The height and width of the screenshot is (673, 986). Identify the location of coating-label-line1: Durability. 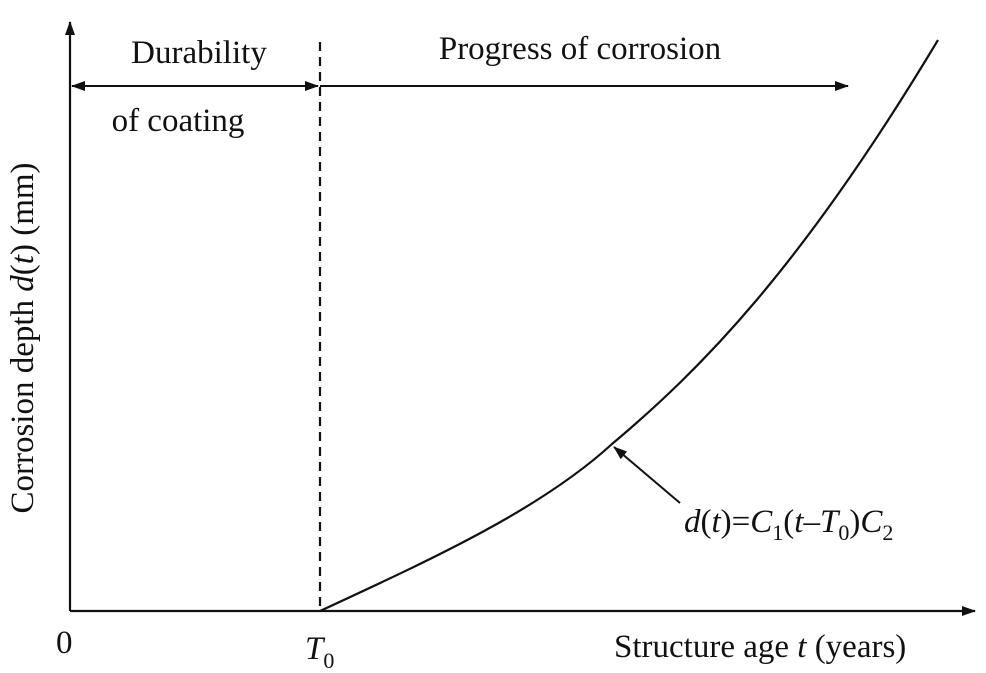
(199, 53).